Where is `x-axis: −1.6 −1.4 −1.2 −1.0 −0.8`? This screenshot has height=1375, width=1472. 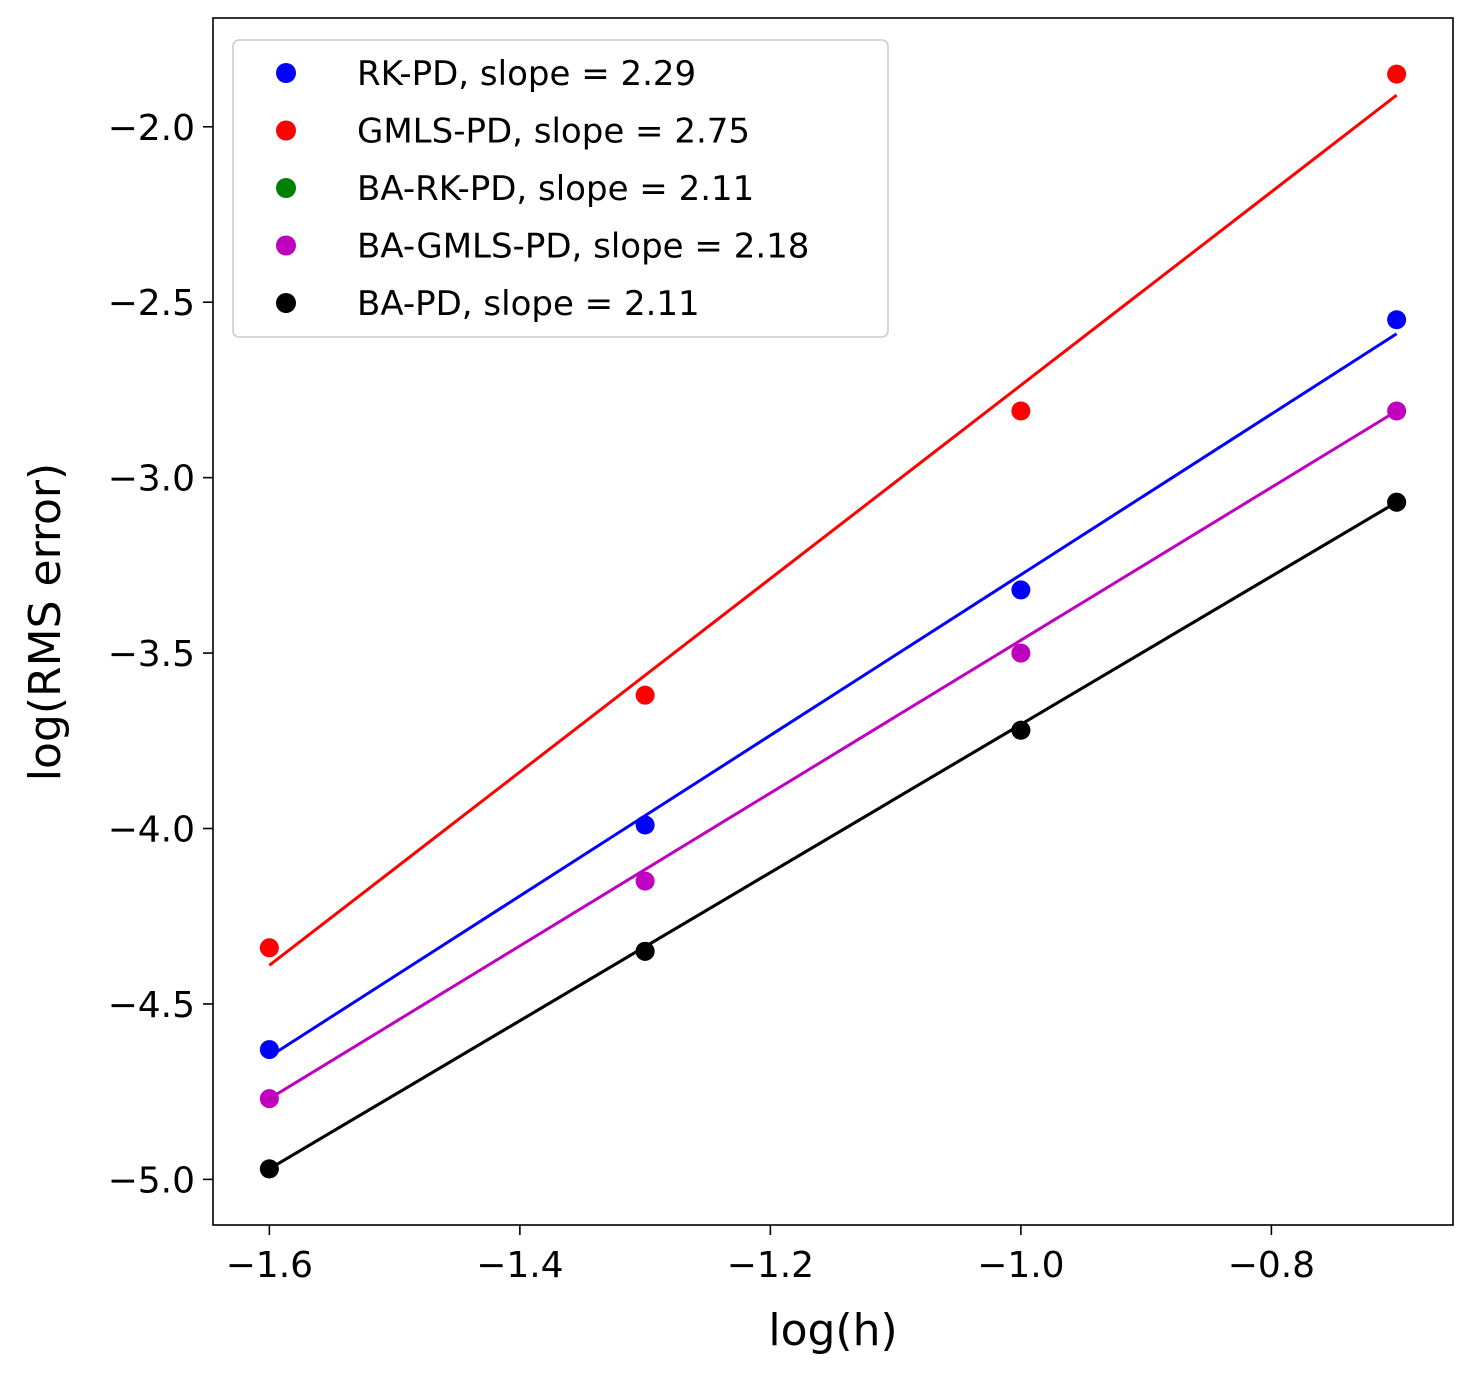
x-axis: −1.6 −1.4 −1.2 −1.0 −0.8 is located at coordinates (770, 1255).